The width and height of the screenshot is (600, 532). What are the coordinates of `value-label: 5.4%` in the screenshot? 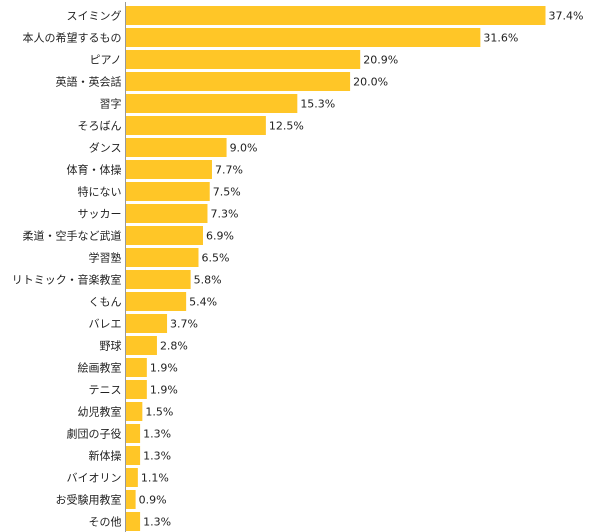 It's located at (203, 302).